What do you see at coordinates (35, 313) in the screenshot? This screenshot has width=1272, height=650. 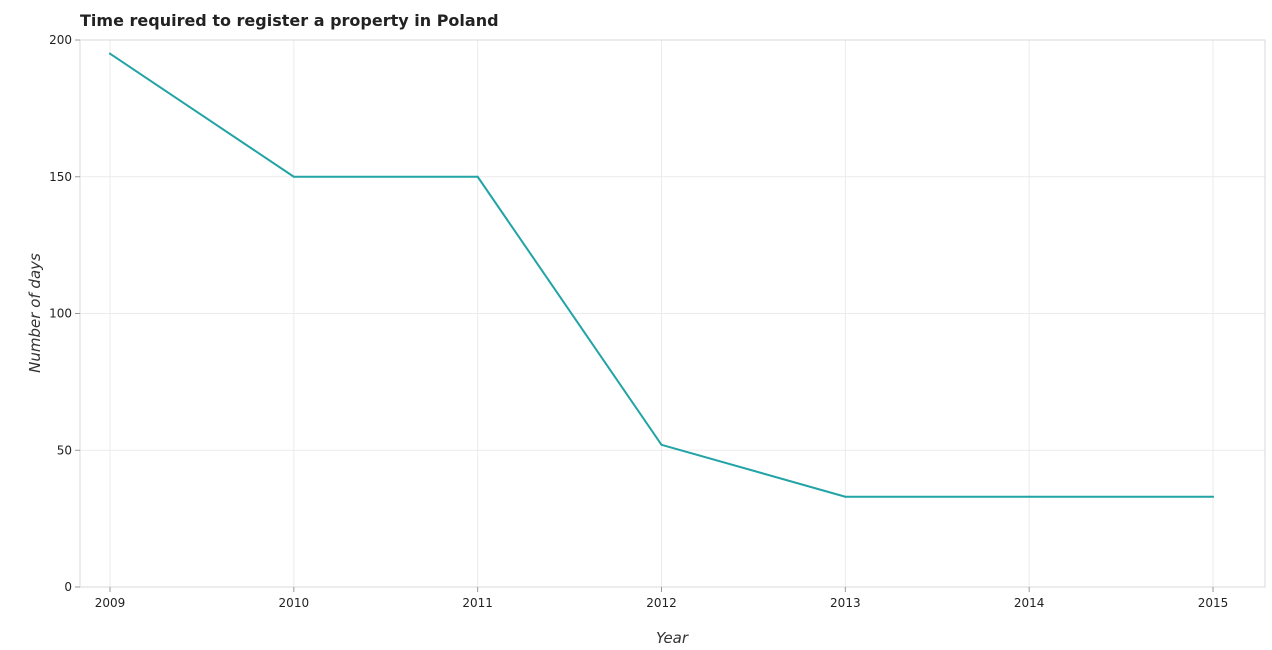 I see `y-axis-label: Number of days` at bounding box center [35, 313].